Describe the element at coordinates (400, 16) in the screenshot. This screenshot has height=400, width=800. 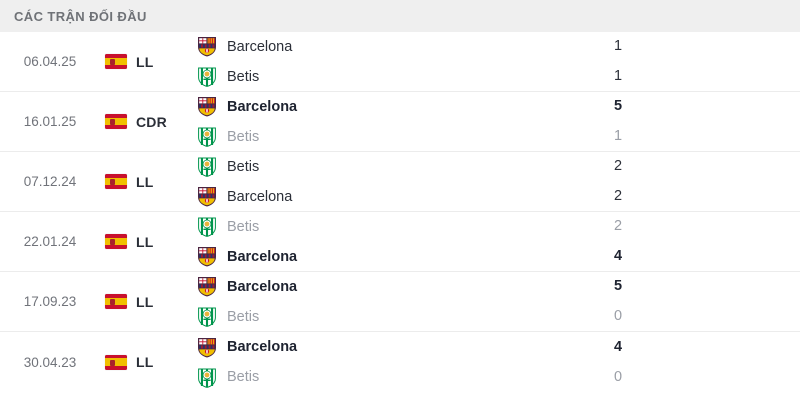
I see `panel-header: CÁC TRẬN ĐỐI ĐẦU` at that location.